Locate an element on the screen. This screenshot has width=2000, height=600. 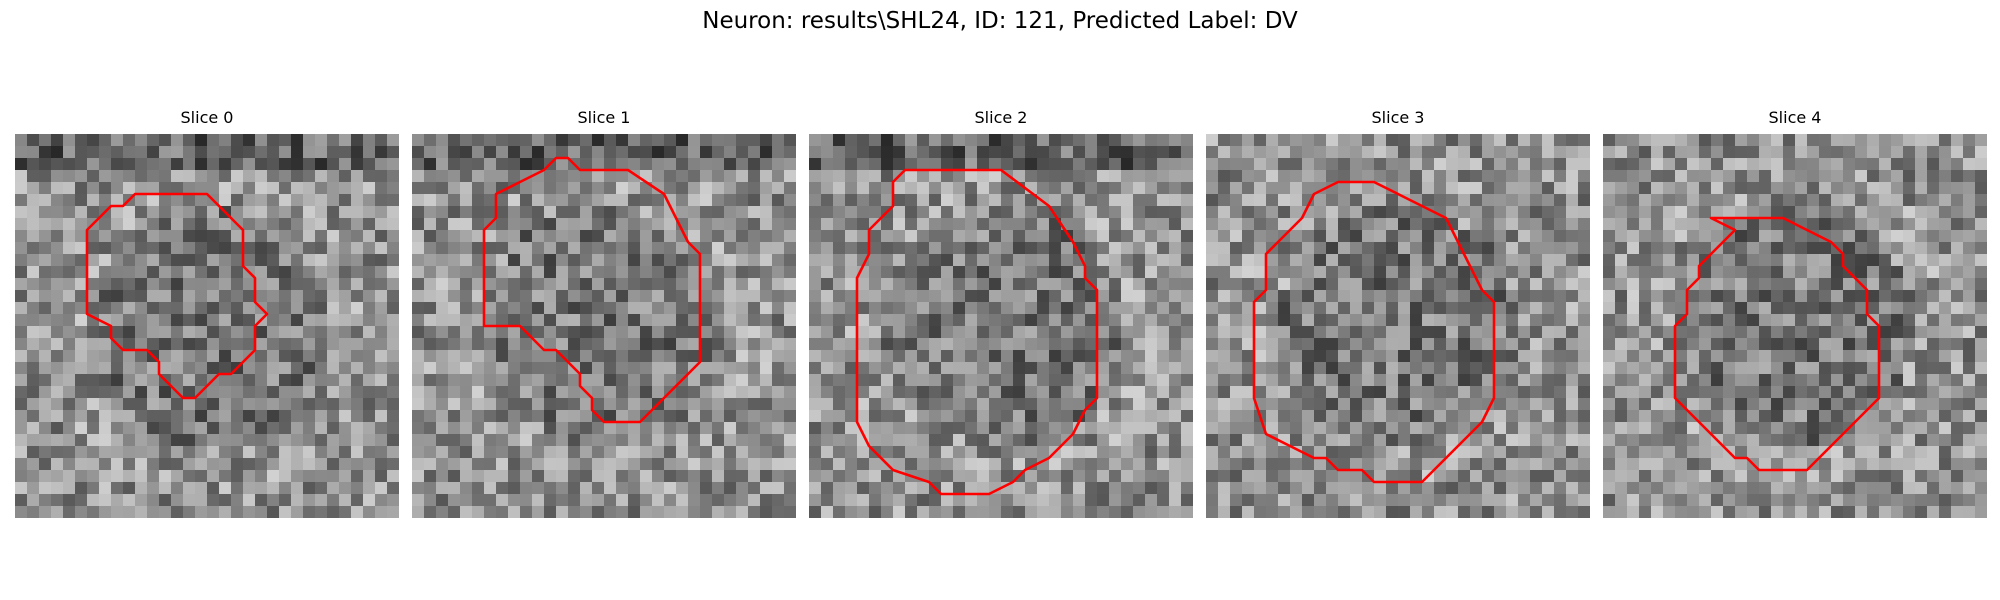
slice-title: Slice 1 is located at coordinates (604, 117).